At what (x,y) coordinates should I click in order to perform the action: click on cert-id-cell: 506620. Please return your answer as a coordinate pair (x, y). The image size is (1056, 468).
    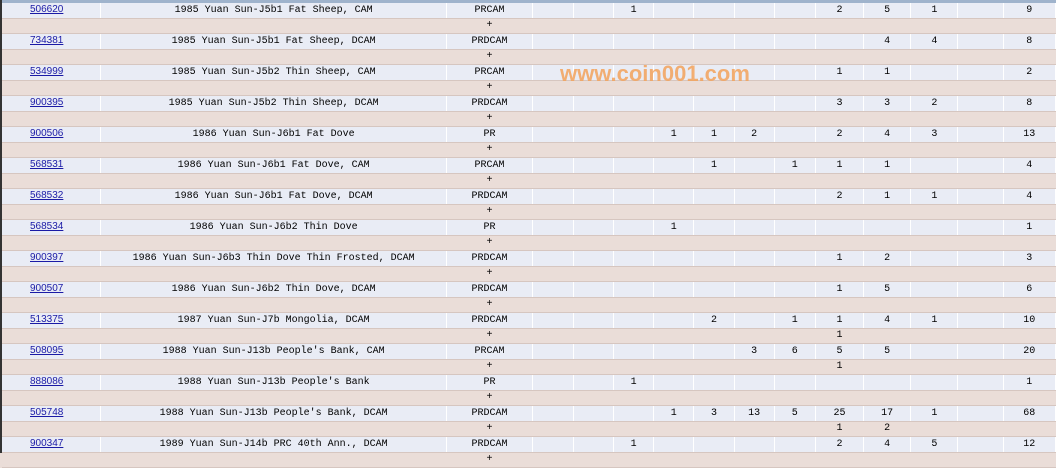
    Looking at the image, I should click on (51, 11).